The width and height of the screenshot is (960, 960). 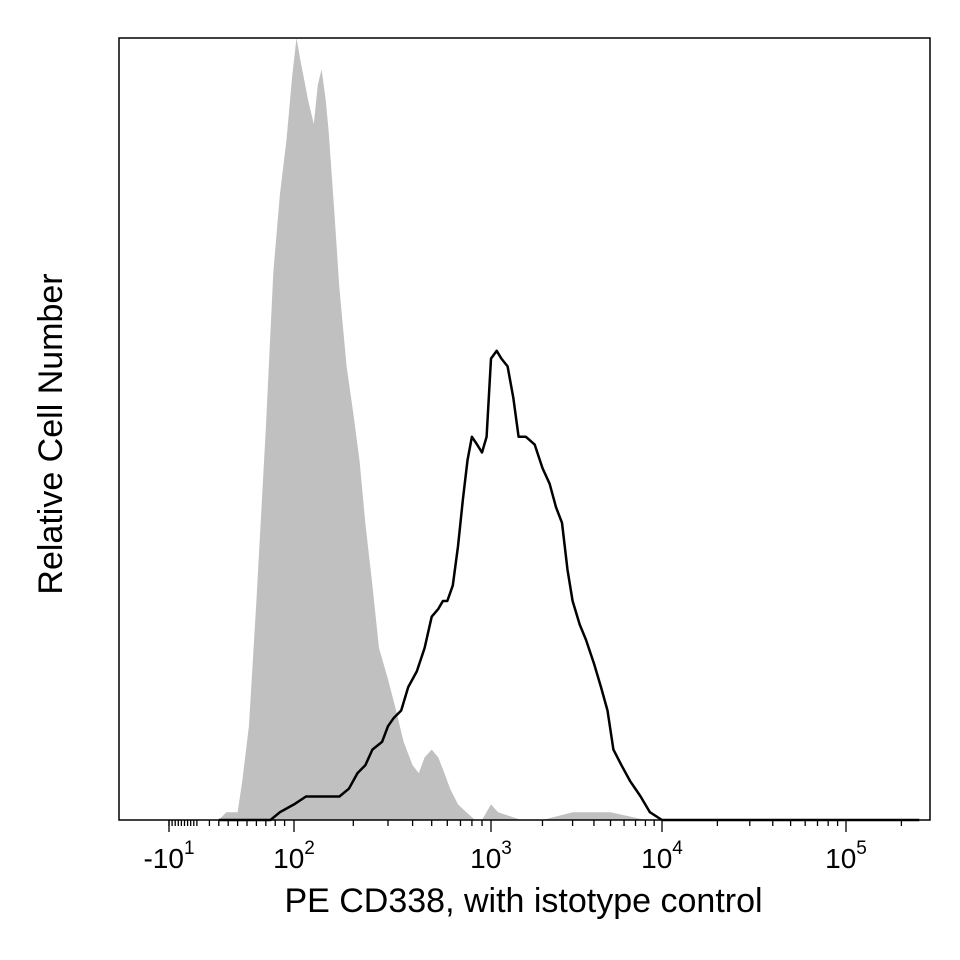 I want to click on x-tick-label: 10³, so click(x=491, y=856).